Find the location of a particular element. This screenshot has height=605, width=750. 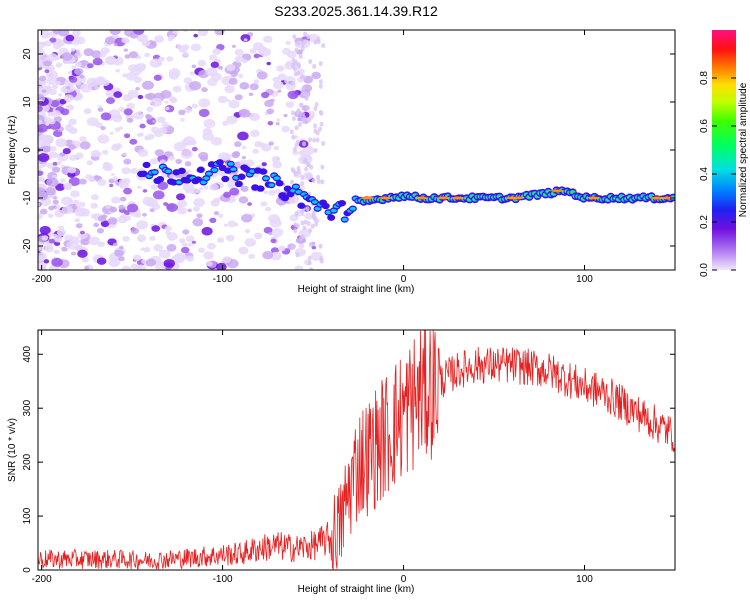

colorbar-label: Normalized spectral amplitude is located at coordinates (743, 149).